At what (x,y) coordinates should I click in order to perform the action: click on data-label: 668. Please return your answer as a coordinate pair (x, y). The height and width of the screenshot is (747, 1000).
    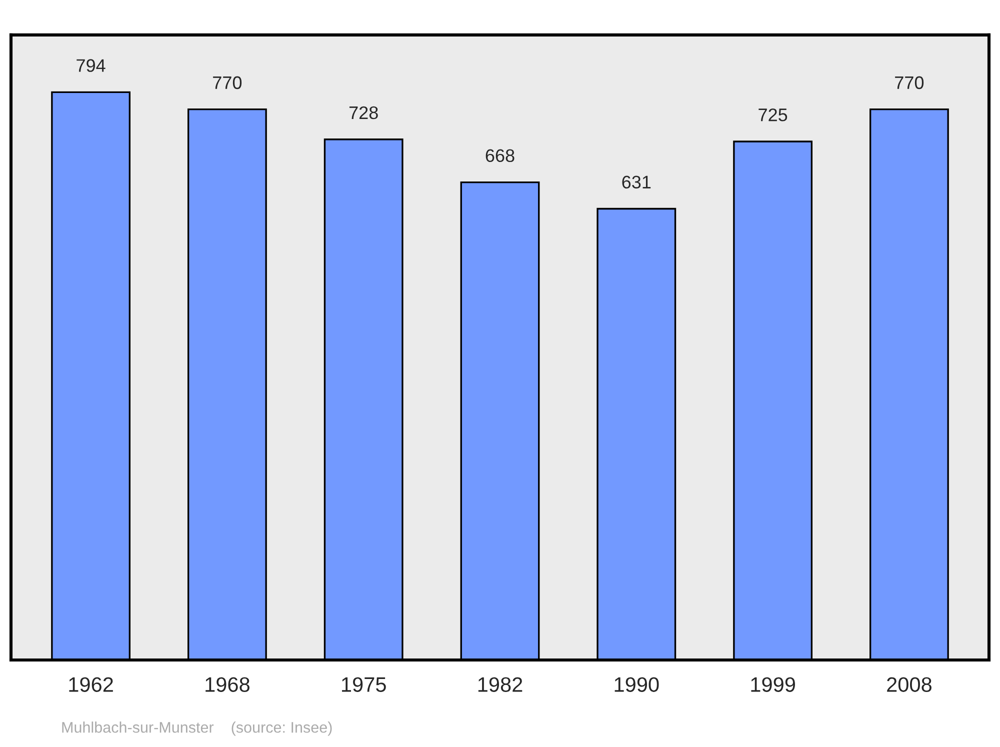
    Looking at the image, I should click on (500, 155).